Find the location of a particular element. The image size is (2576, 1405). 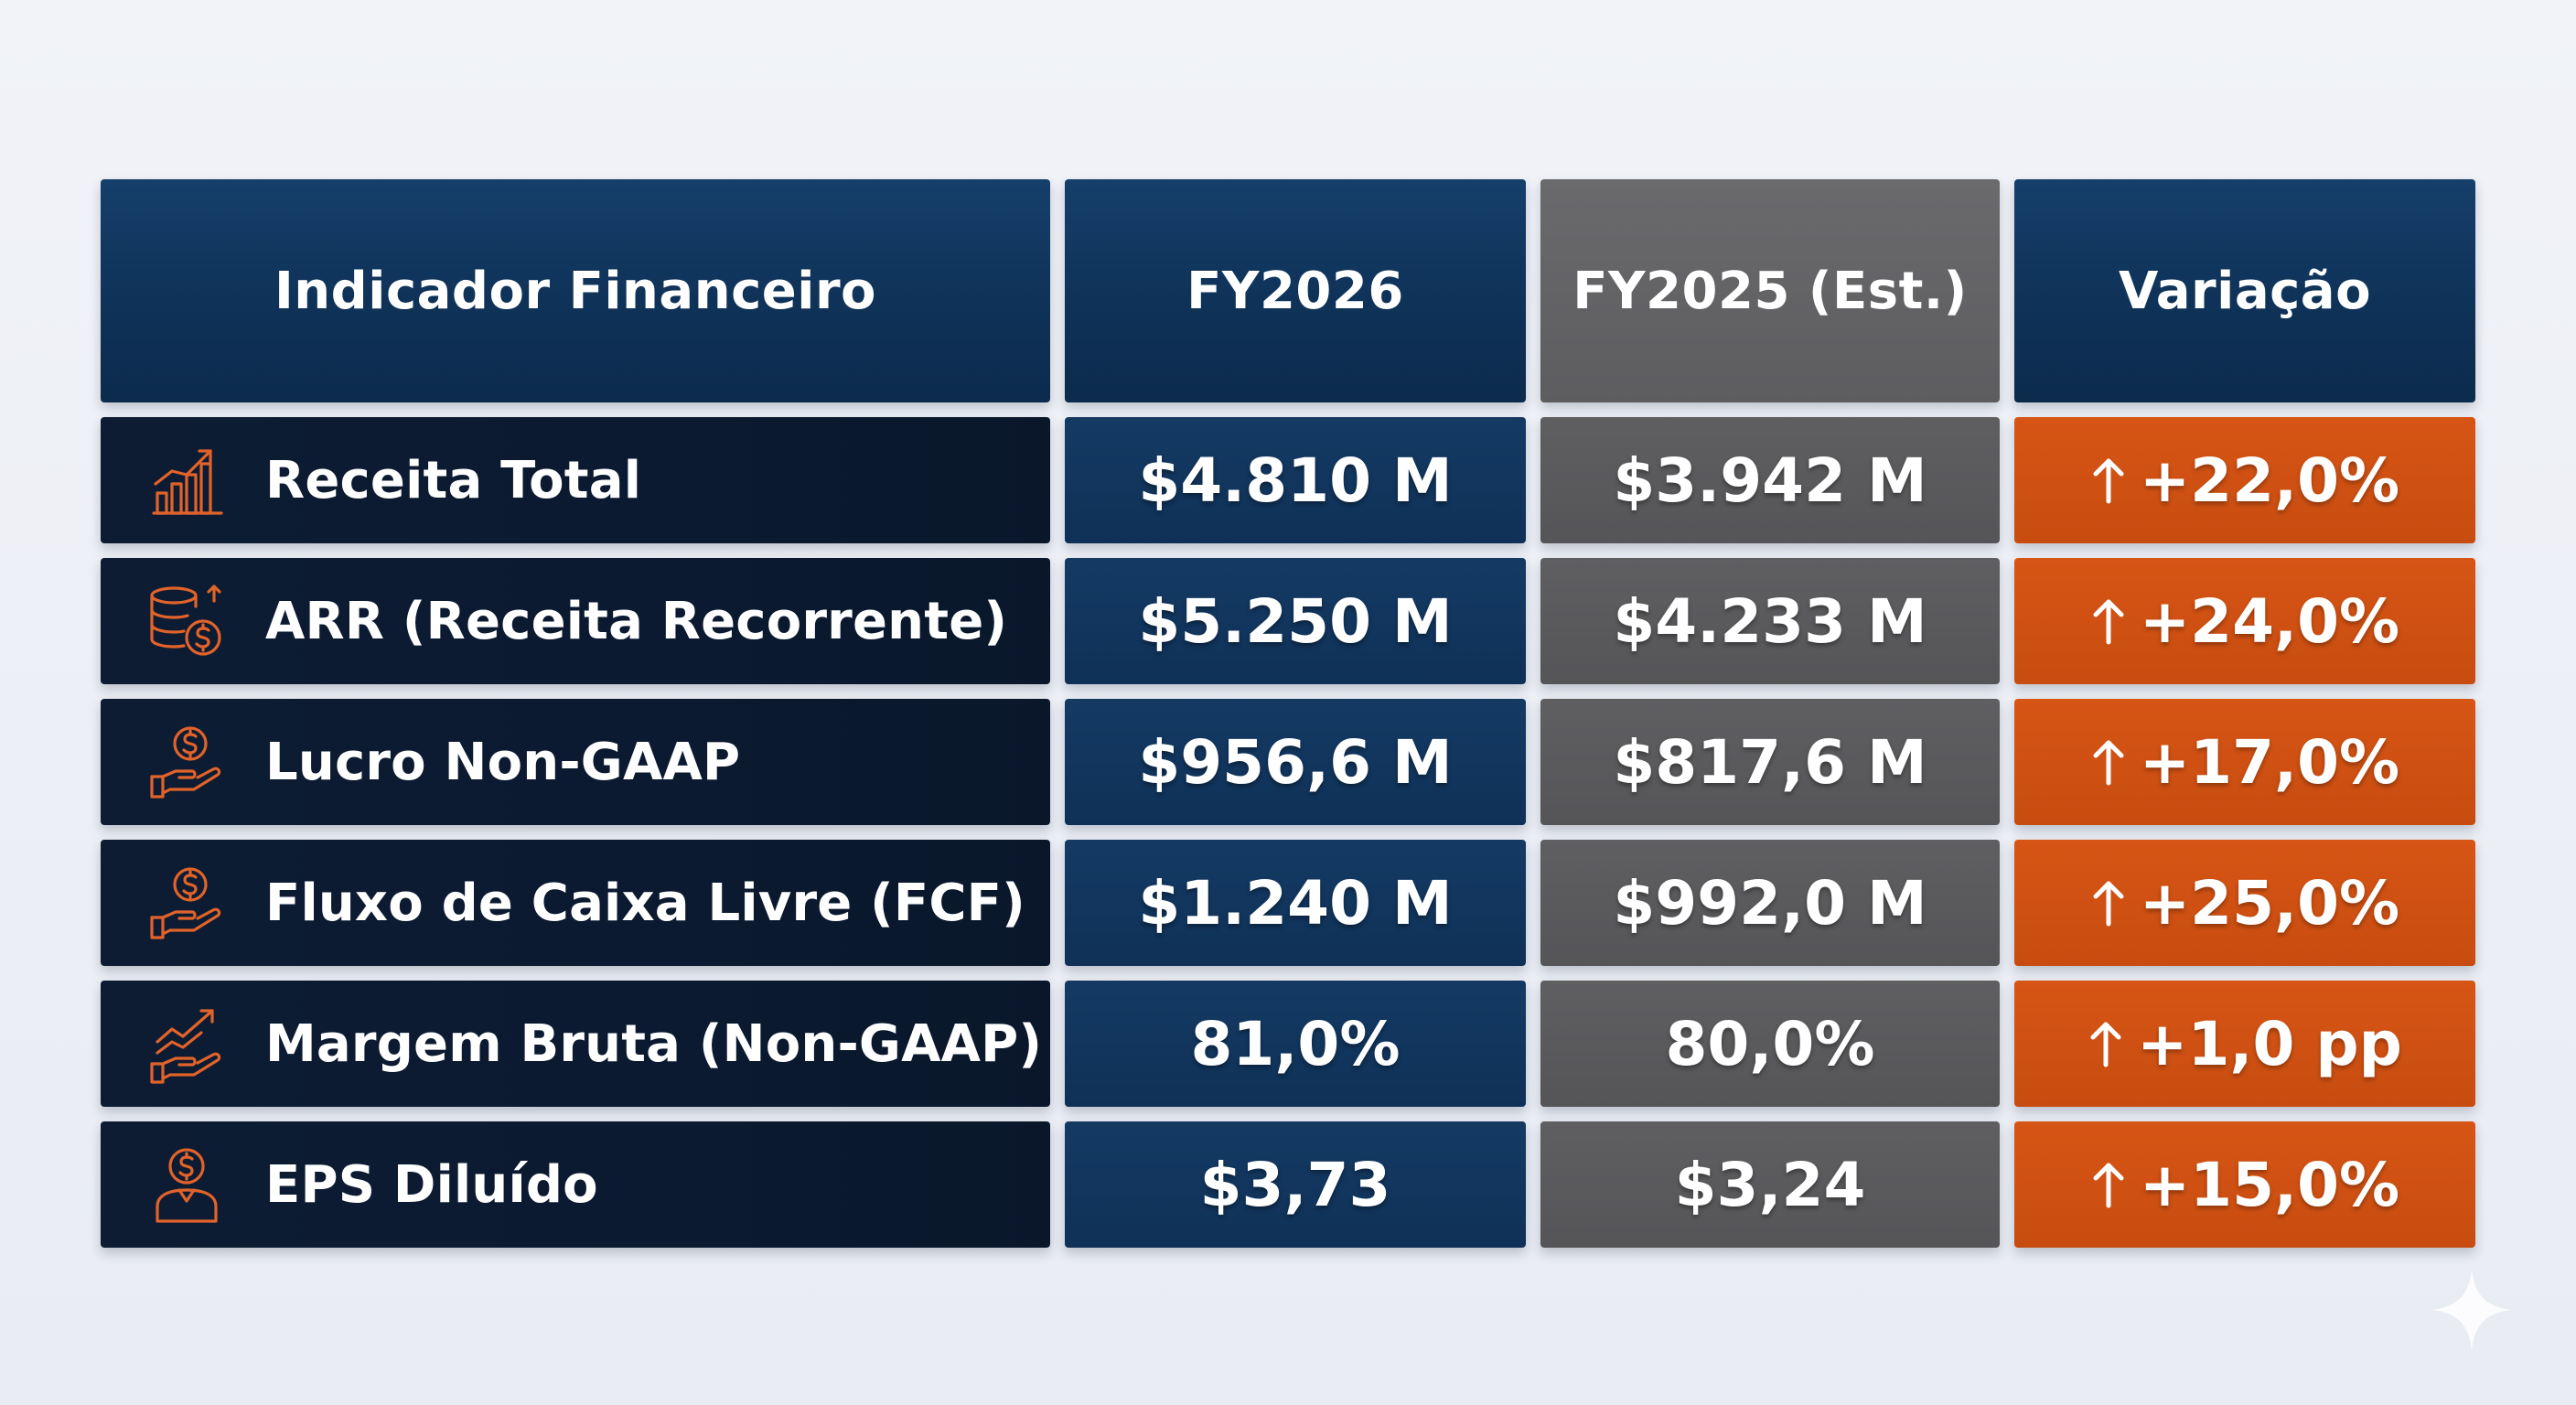

fy2025-cell: $992,0 M is located at coordinates (1770, 903).